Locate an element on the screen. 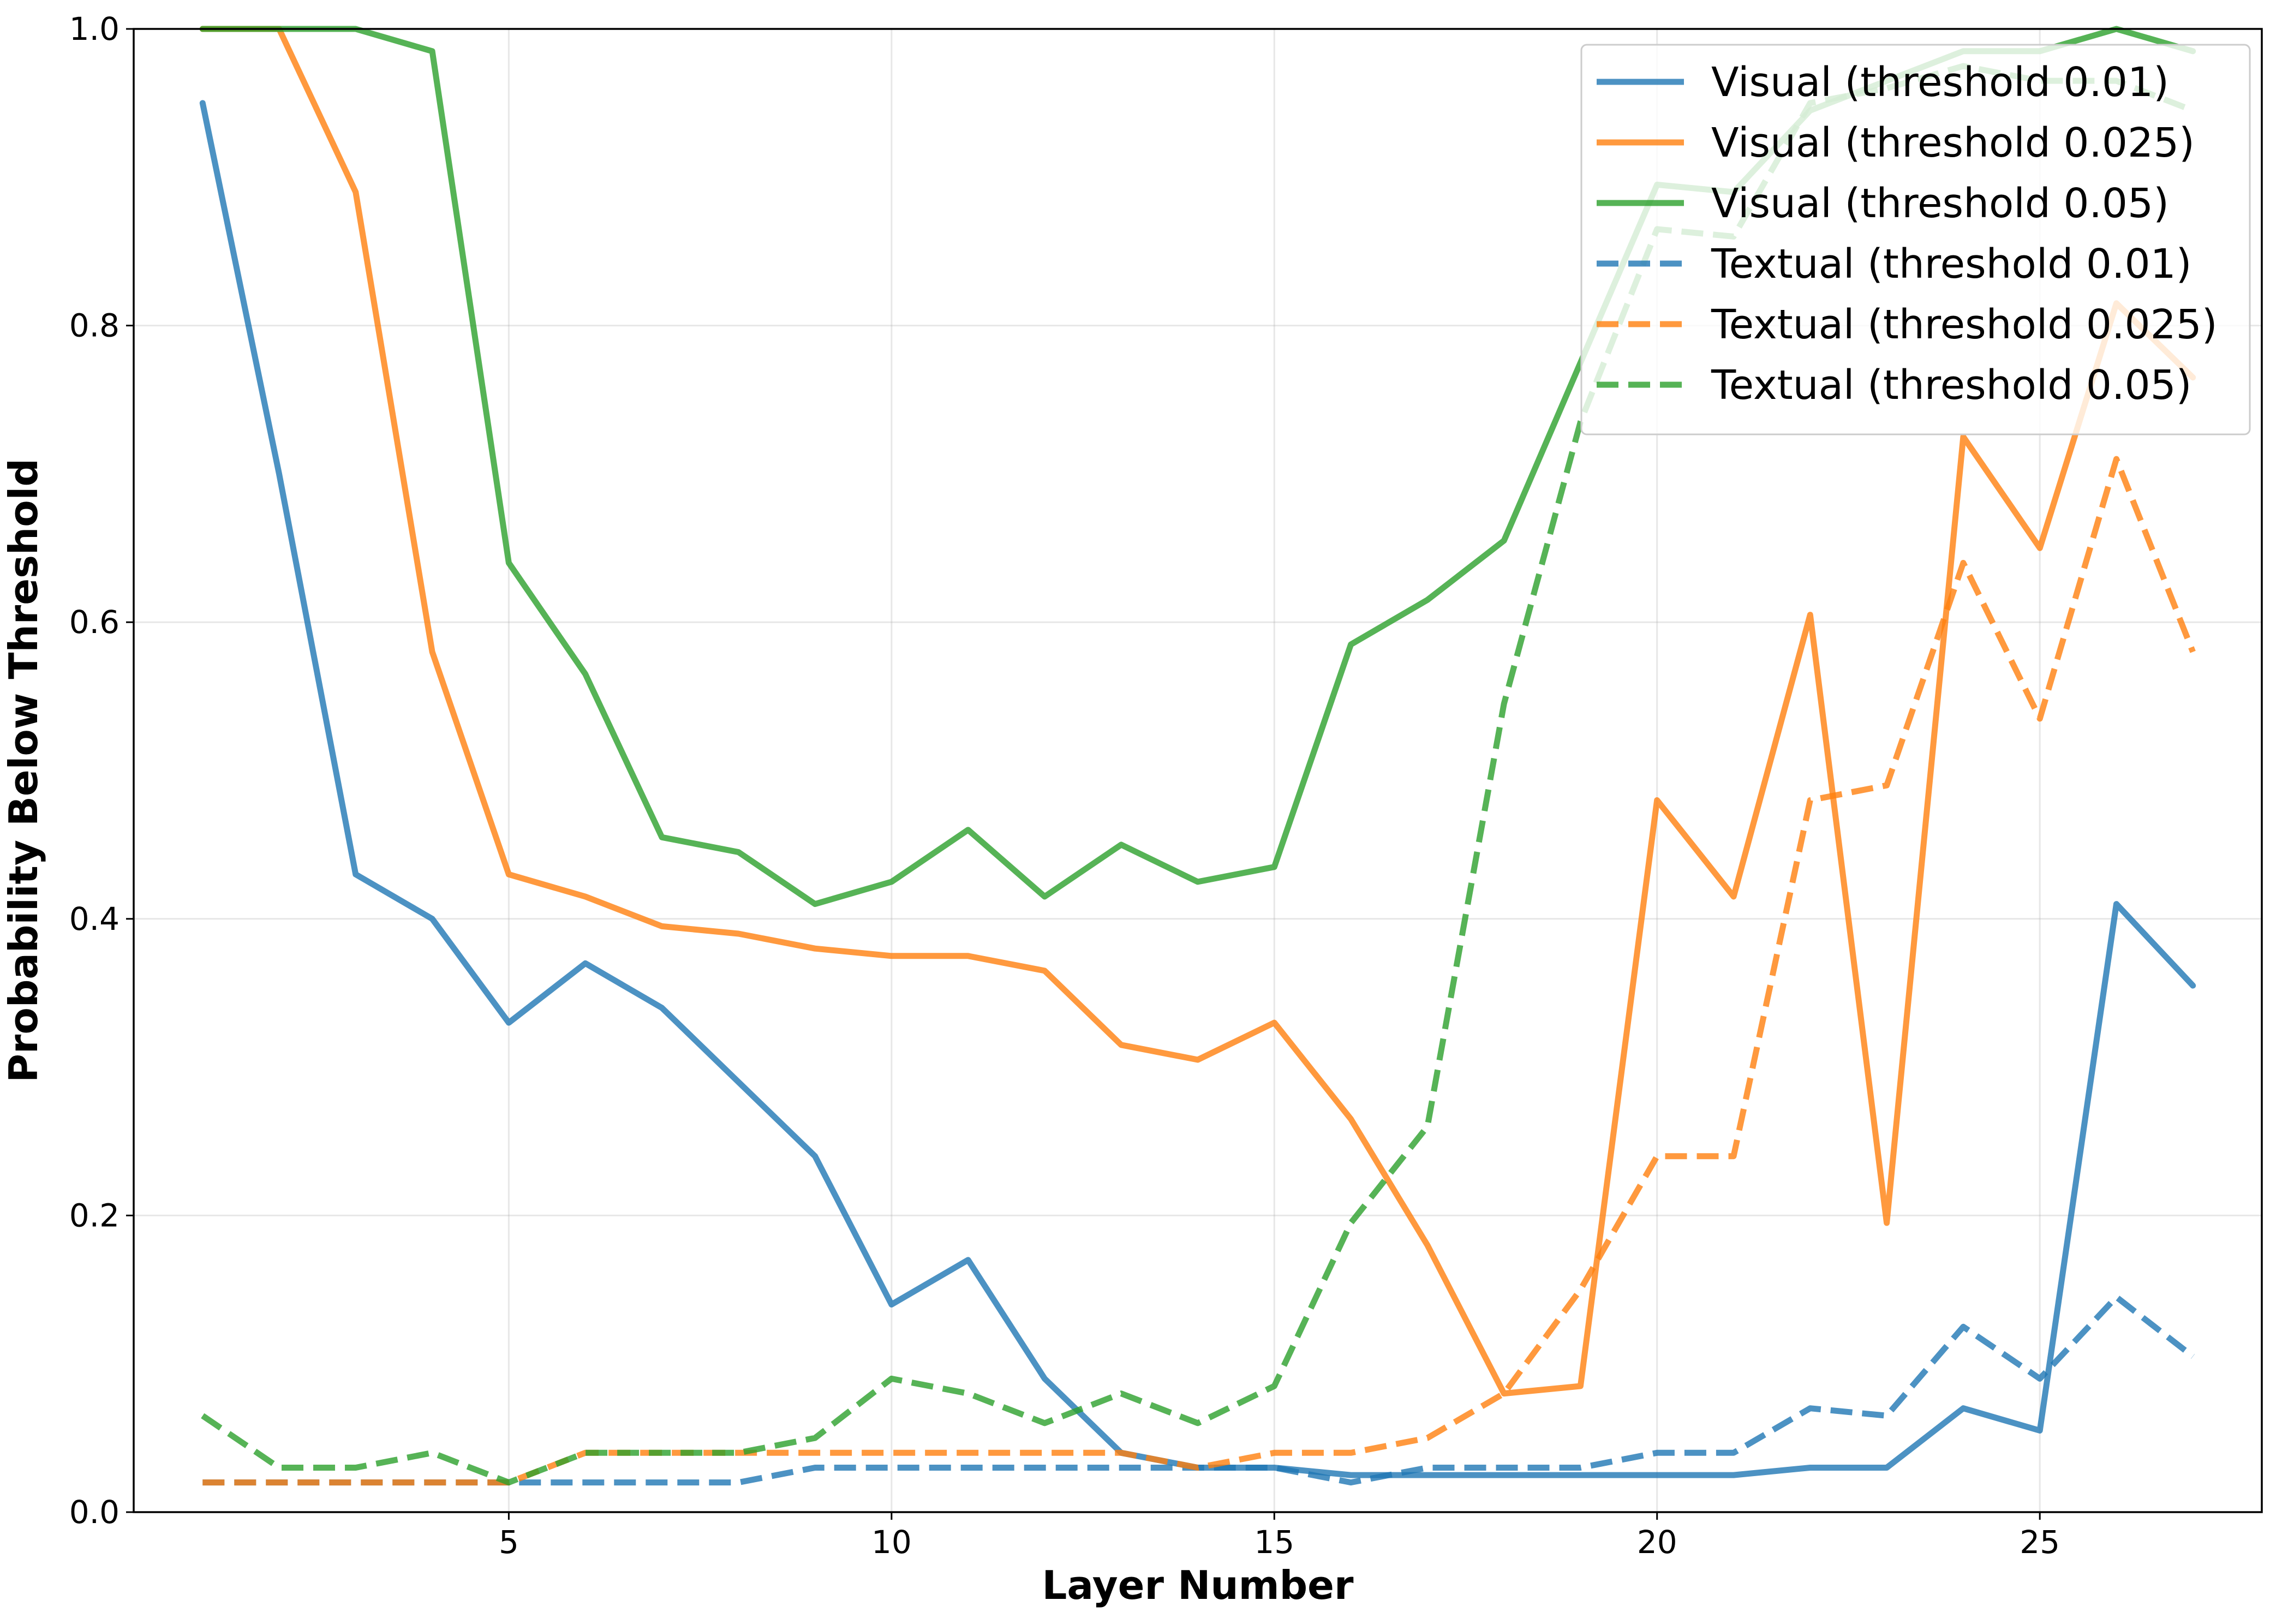 The width and height of the screenshot is (2276, 1624). legend-label: Textual (threshold 0.025) is located at coordinates (1964, 324).